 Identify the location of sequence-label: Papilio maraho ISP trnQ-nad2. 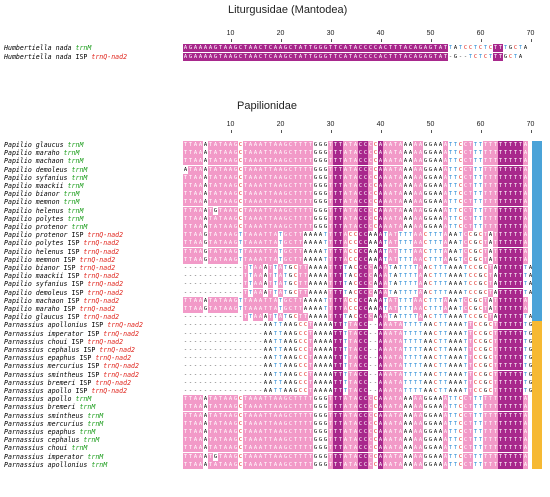
(59, 309).